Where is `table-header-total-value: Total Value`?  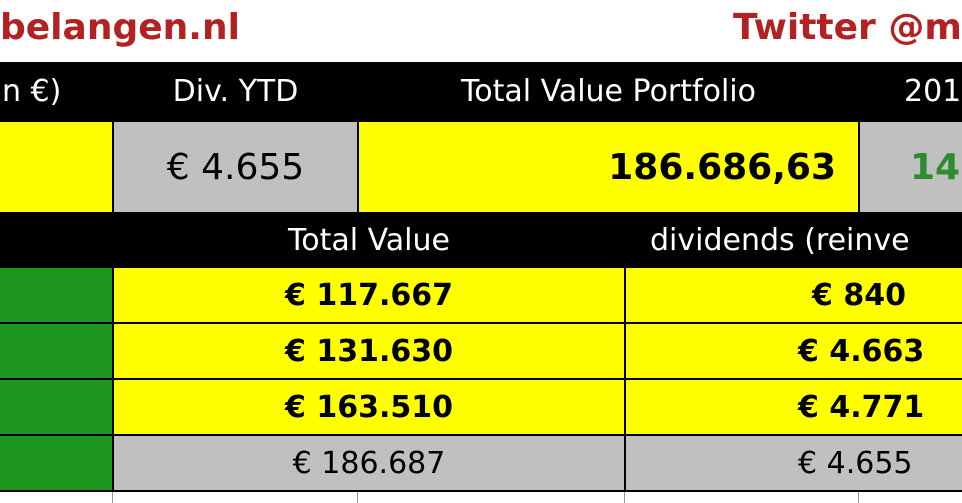 table-header-total-value: Total Value is located at coordinates (369, 240).